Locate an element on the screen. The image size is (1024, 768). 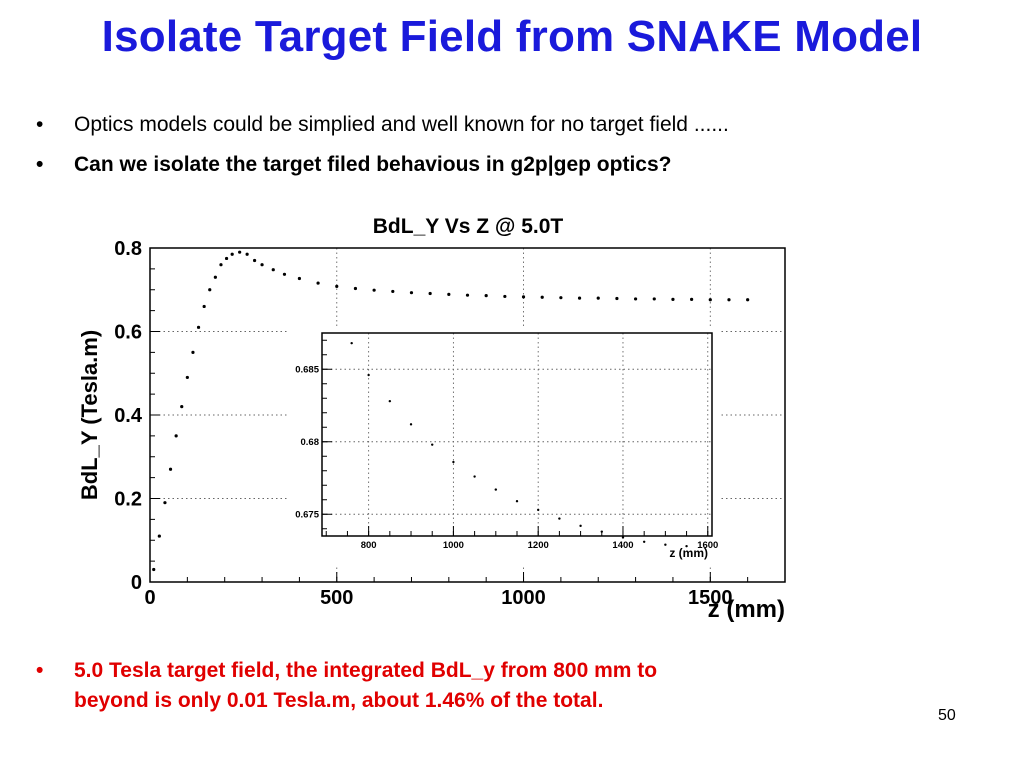
y-tick-label: 0.68 is located at coordinates (310, 442).